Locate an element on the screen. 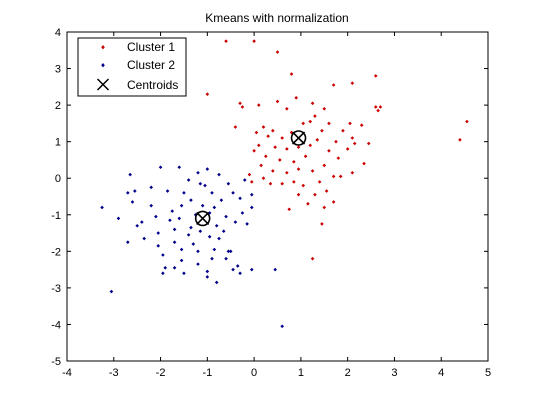  x-tick-label: 1 is located at coordinates (301, 373).